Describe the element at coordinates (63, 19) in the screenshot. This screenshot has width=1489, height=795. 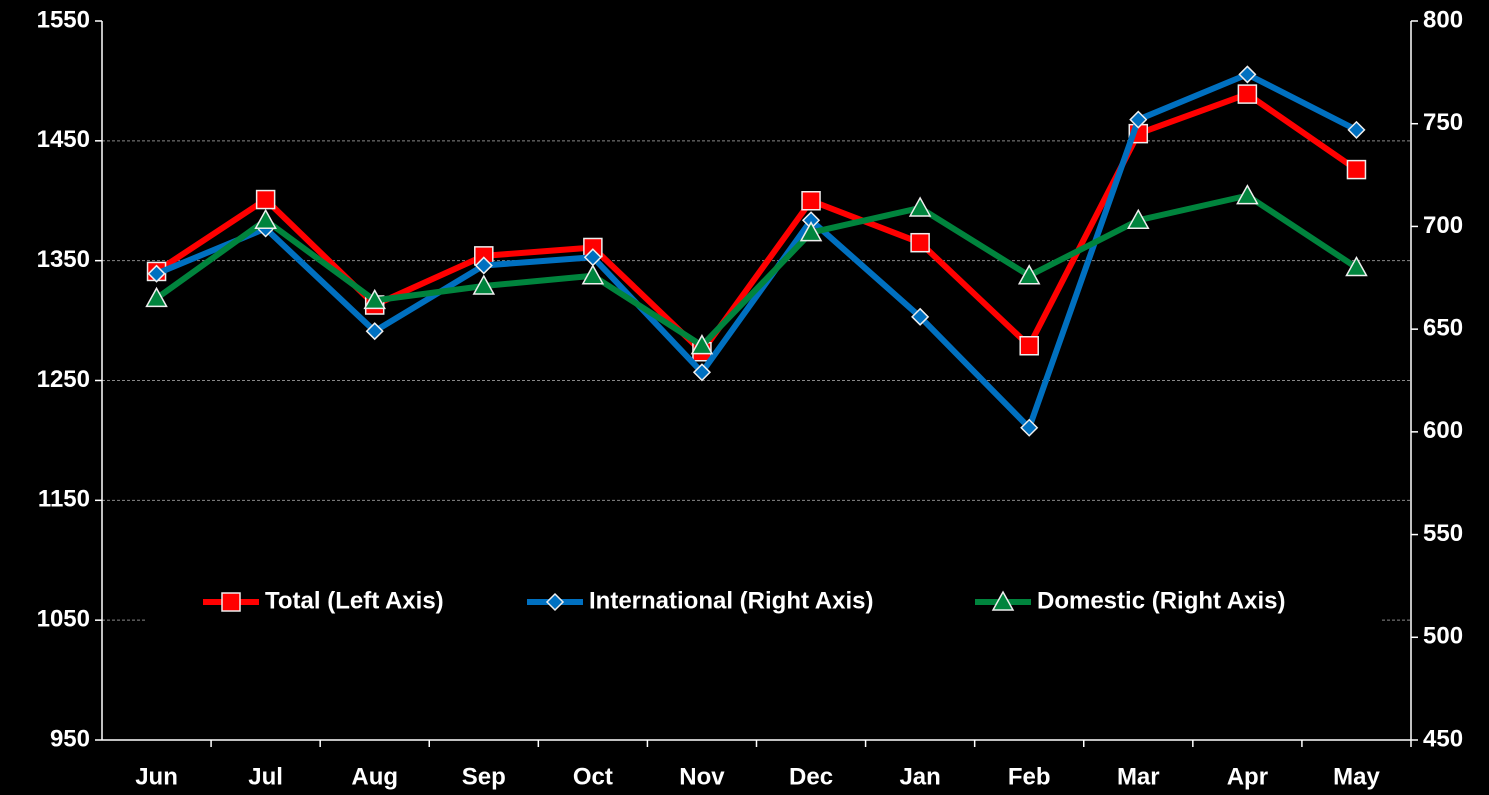
I see `y-tick-label: 1550` at that location.